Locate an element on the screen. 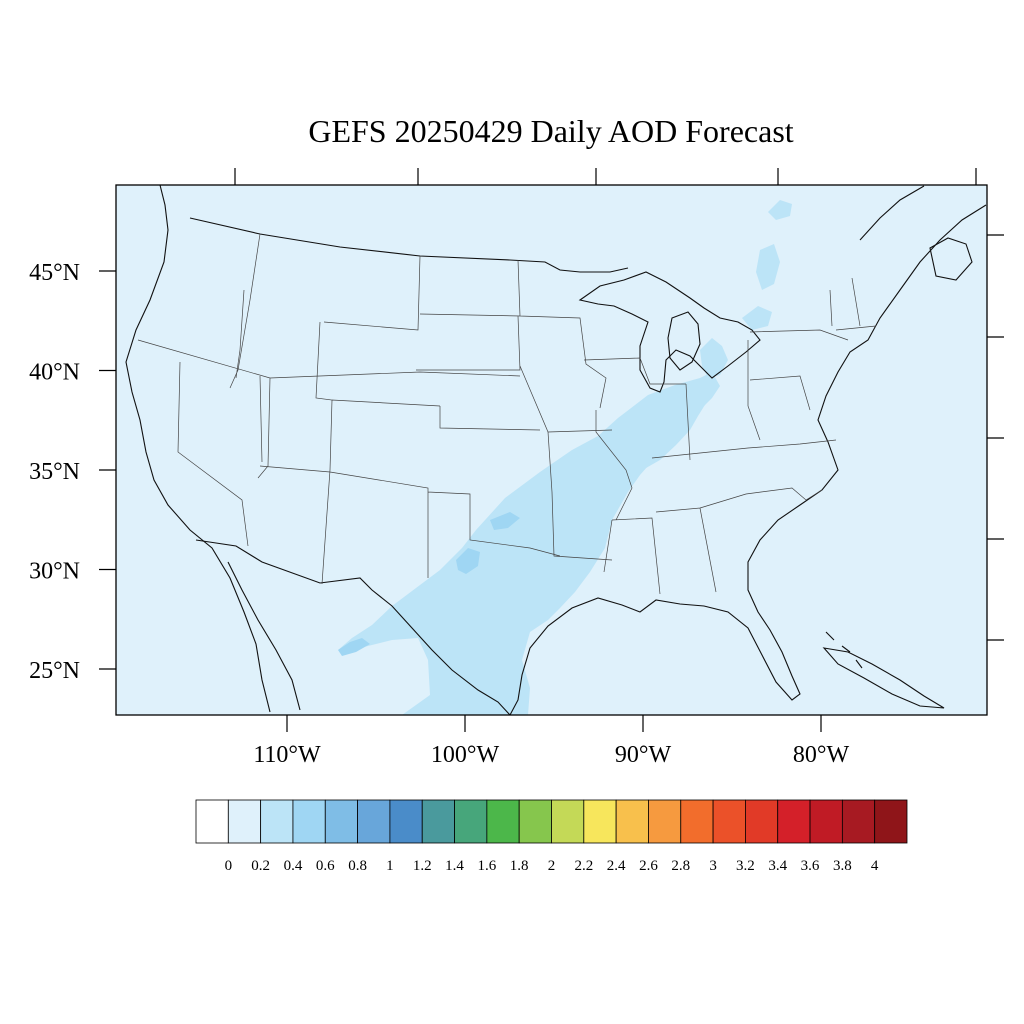  colorbar-label: 1 is located at coordinates (390, 866).